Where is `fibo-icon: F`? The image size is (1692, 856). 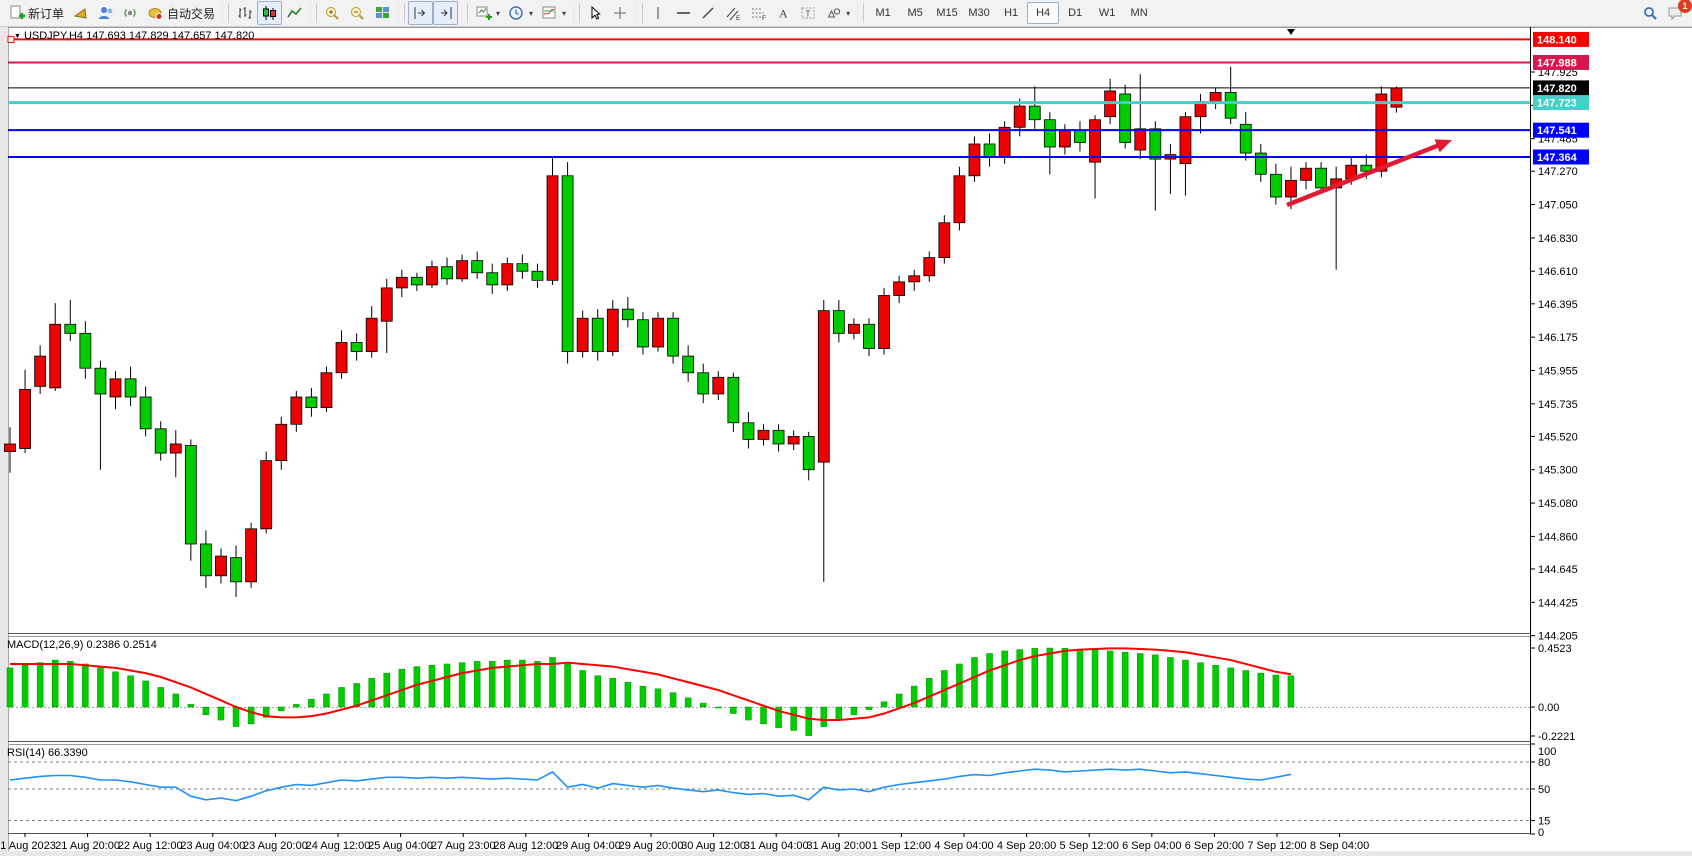 fibo-icon: F is located at coordinates (759, 14).